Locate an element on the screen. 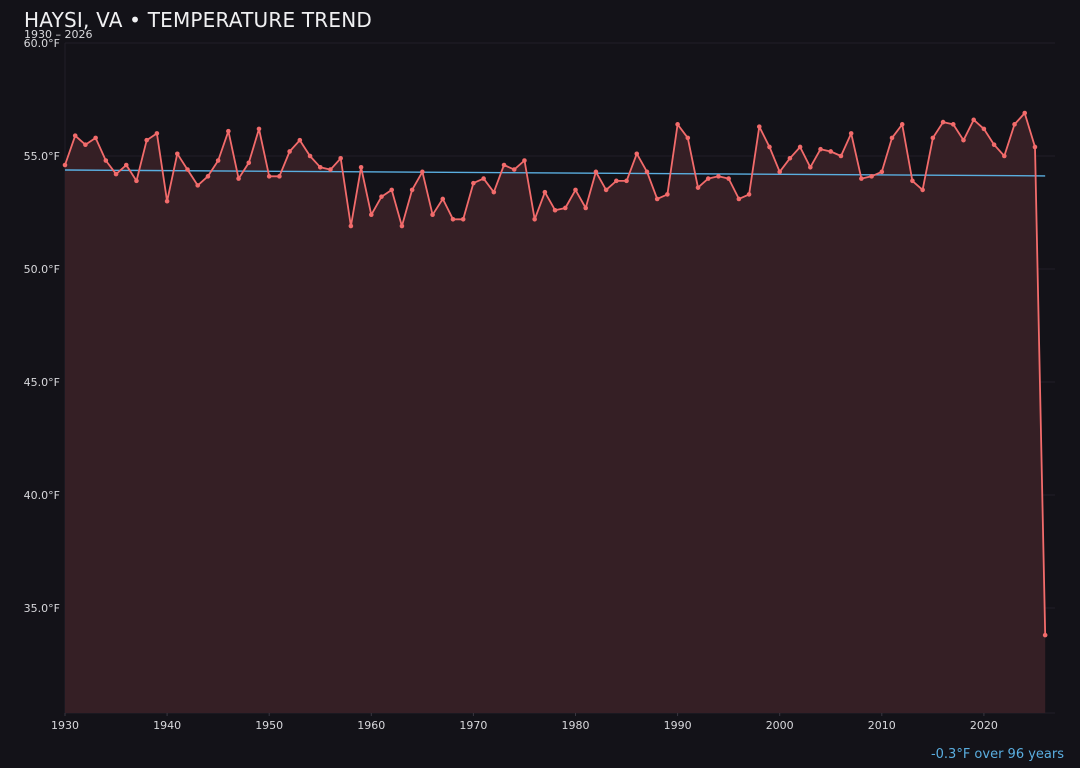  x-tick-label: 2010 is located at coordinates (882, 725).